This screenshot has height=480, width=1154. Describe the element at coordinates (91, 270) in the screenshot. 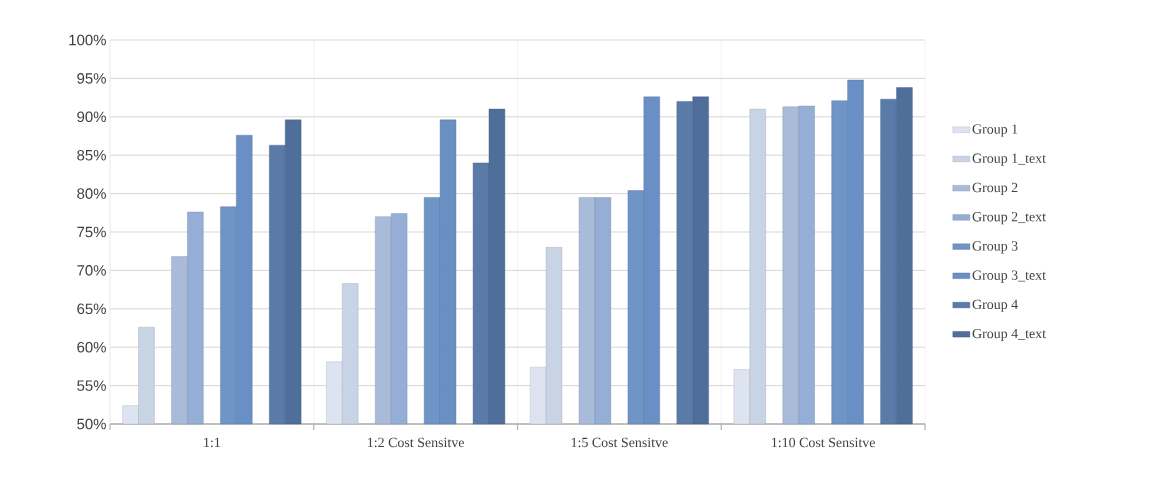

I see `y-tick-label: 70%` at that location.